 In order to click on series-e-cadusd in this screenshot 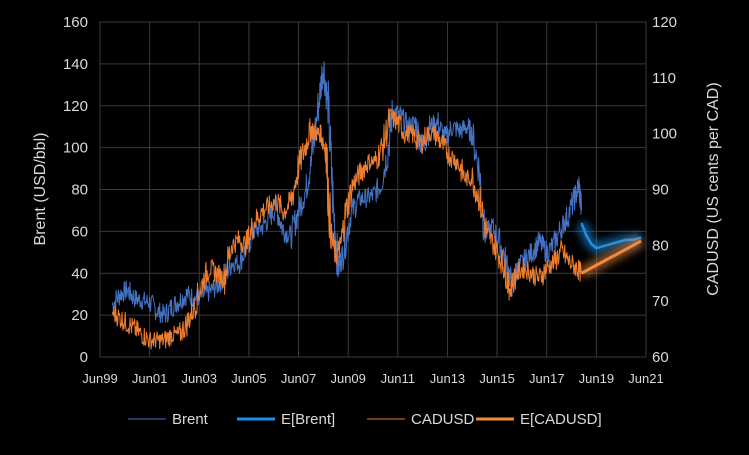, I will do `click(611, 257)`.